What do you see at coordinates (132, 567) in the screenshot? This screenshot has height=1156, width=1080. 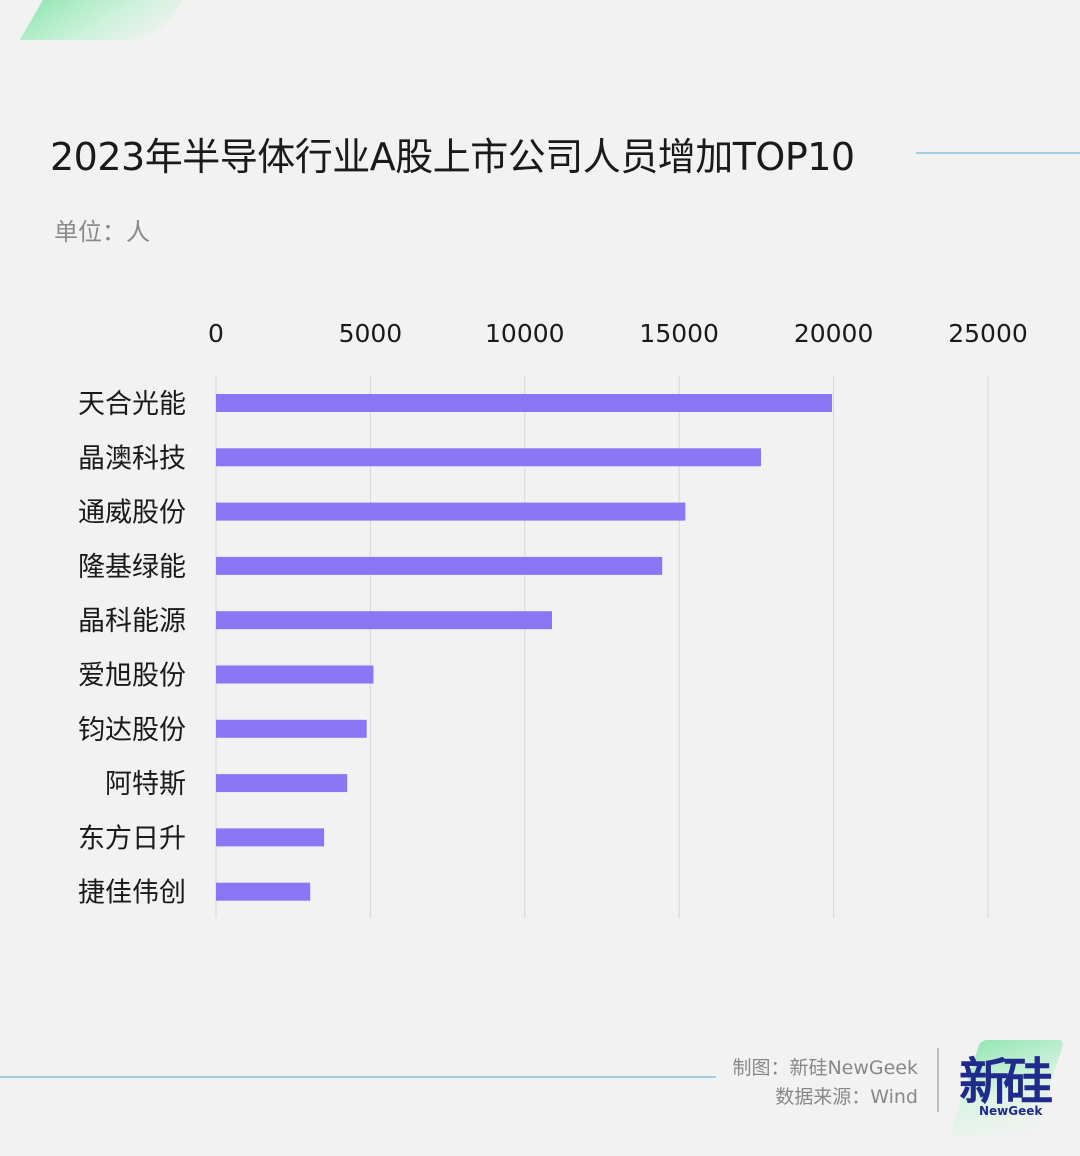 I see `category-label: 隆基绿能` at bounding box center [132, 567].